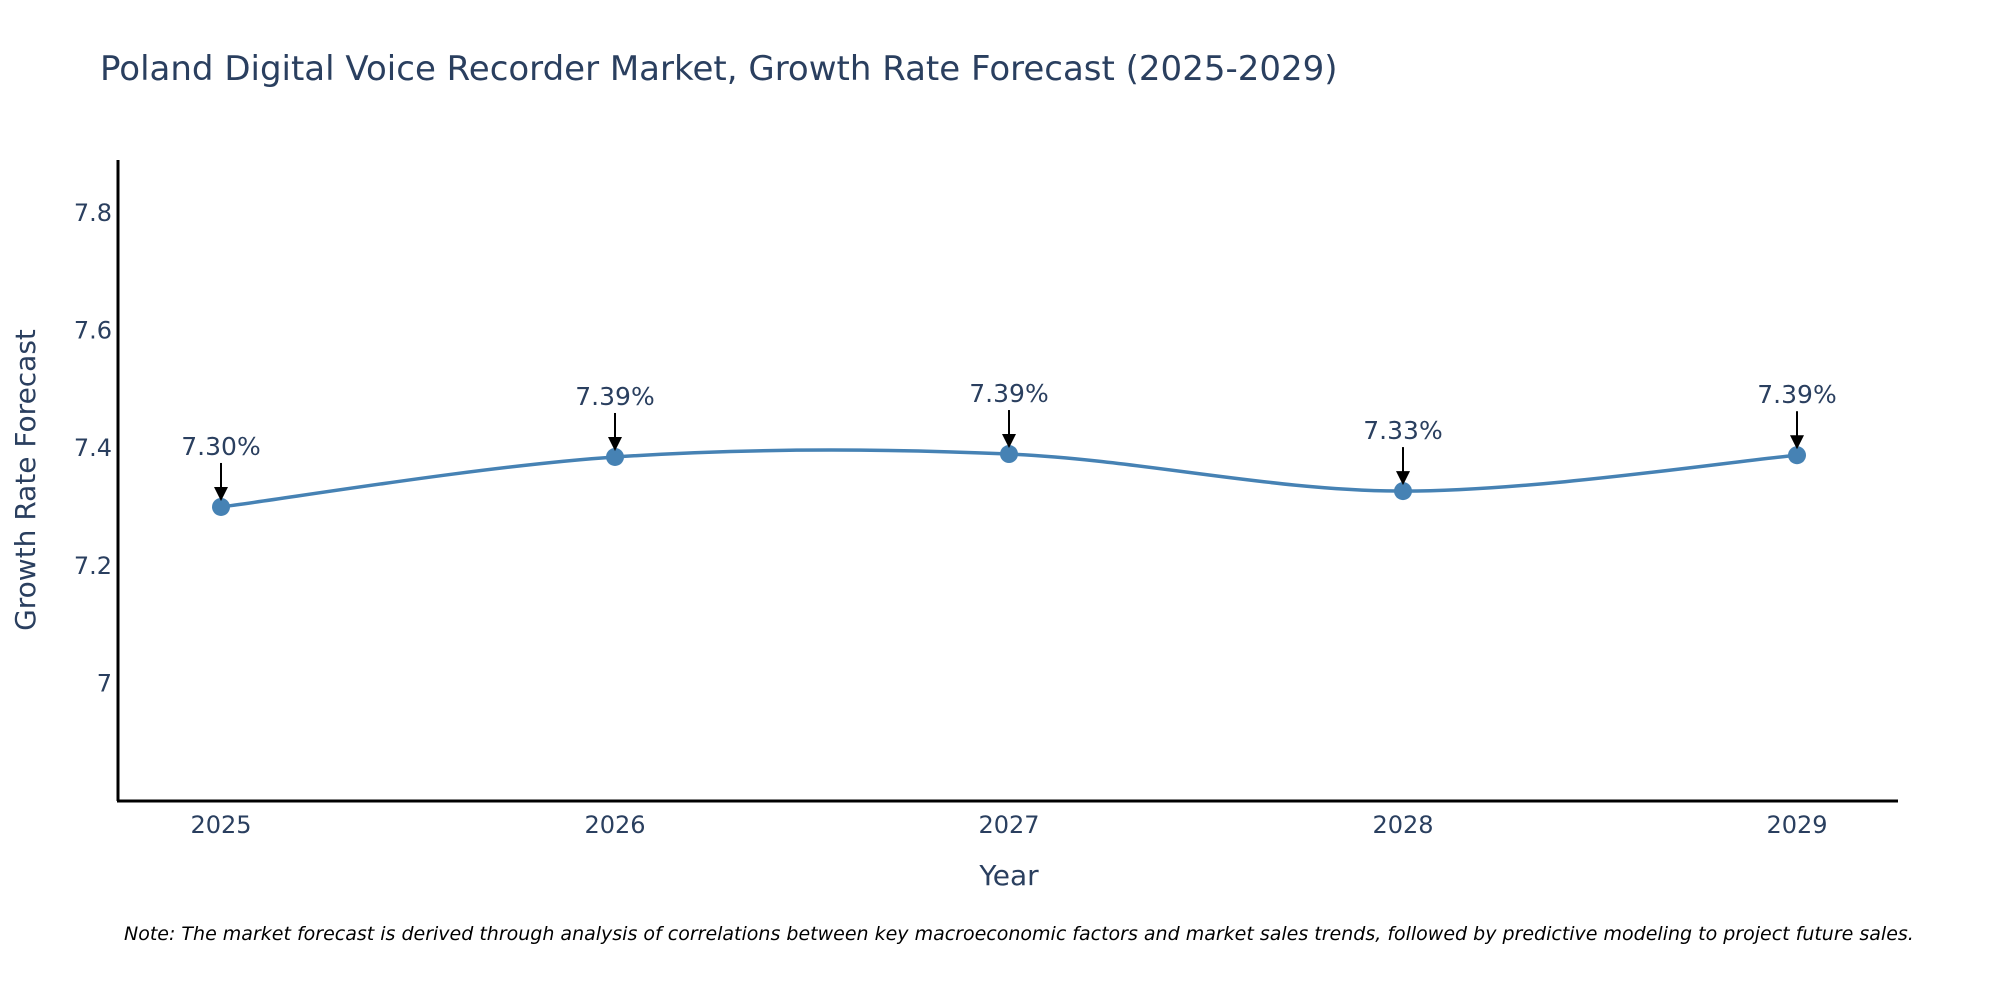 The width and height of the screenshot is (2000, 1000). Describe the element at coordinates (614, 825) in the screenshot. I see `x-tick-label: 2026` at that location.